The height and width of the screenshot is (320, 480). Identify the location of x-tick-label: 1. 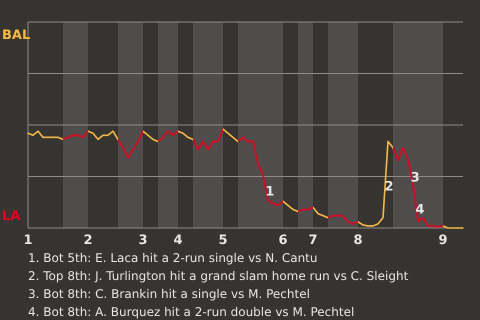
(28, 240).